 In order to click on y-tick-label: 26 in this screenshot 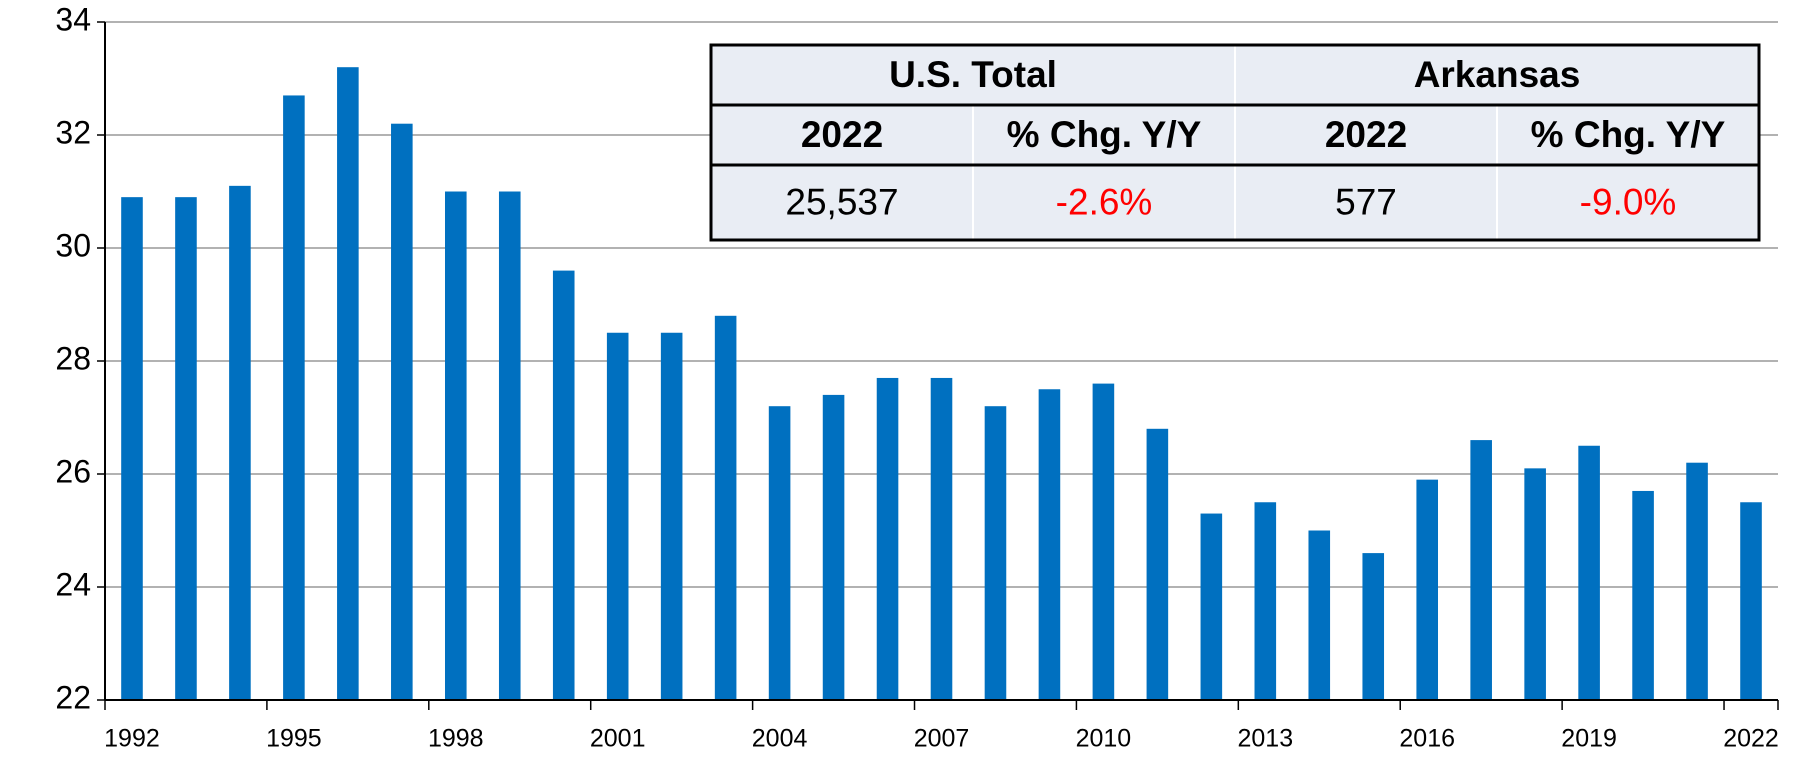, I will do `click(73, 471)`.